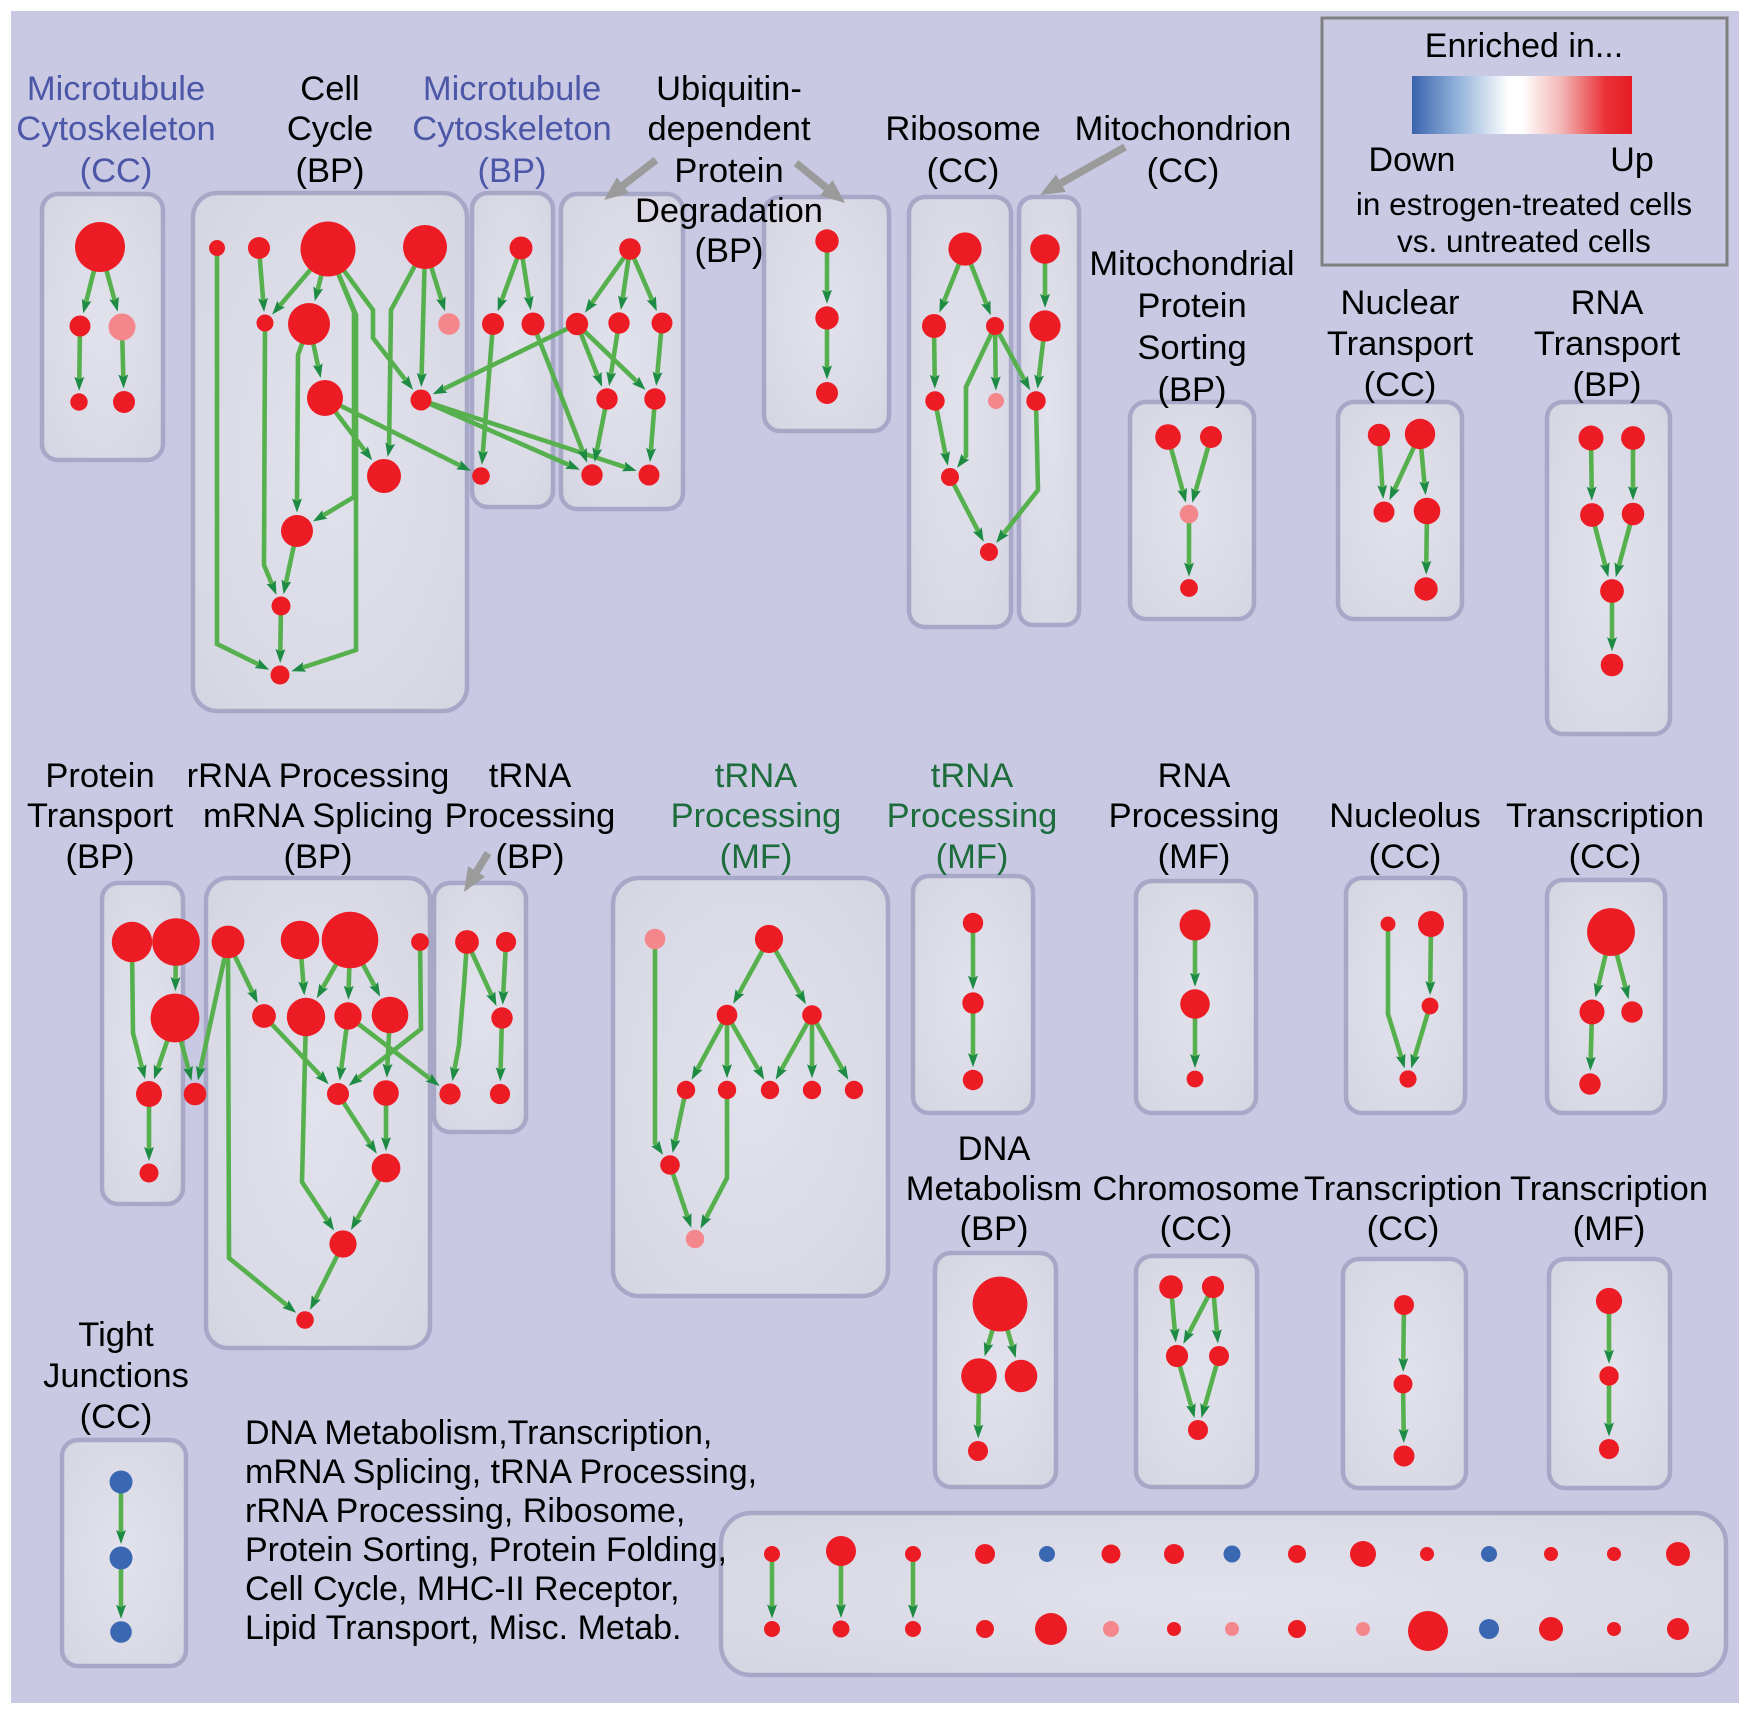  I want to click on svg-text: DNA Metabolism,Transcription,, so click(478, 1433).